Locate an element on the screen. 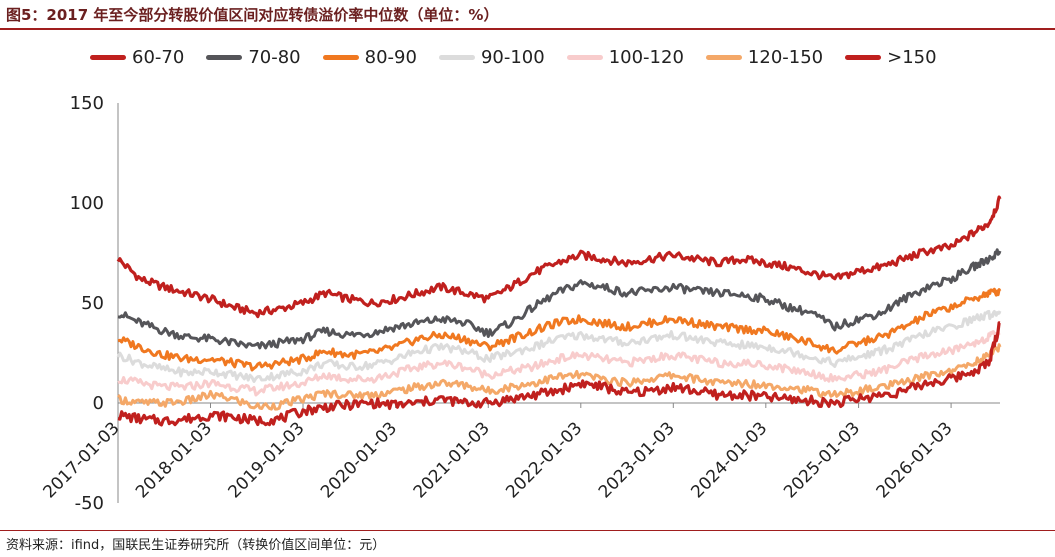 The width and height of the screenshot is (1055, 557). y-tick-label: 50 is located at coordinates (92, 303).